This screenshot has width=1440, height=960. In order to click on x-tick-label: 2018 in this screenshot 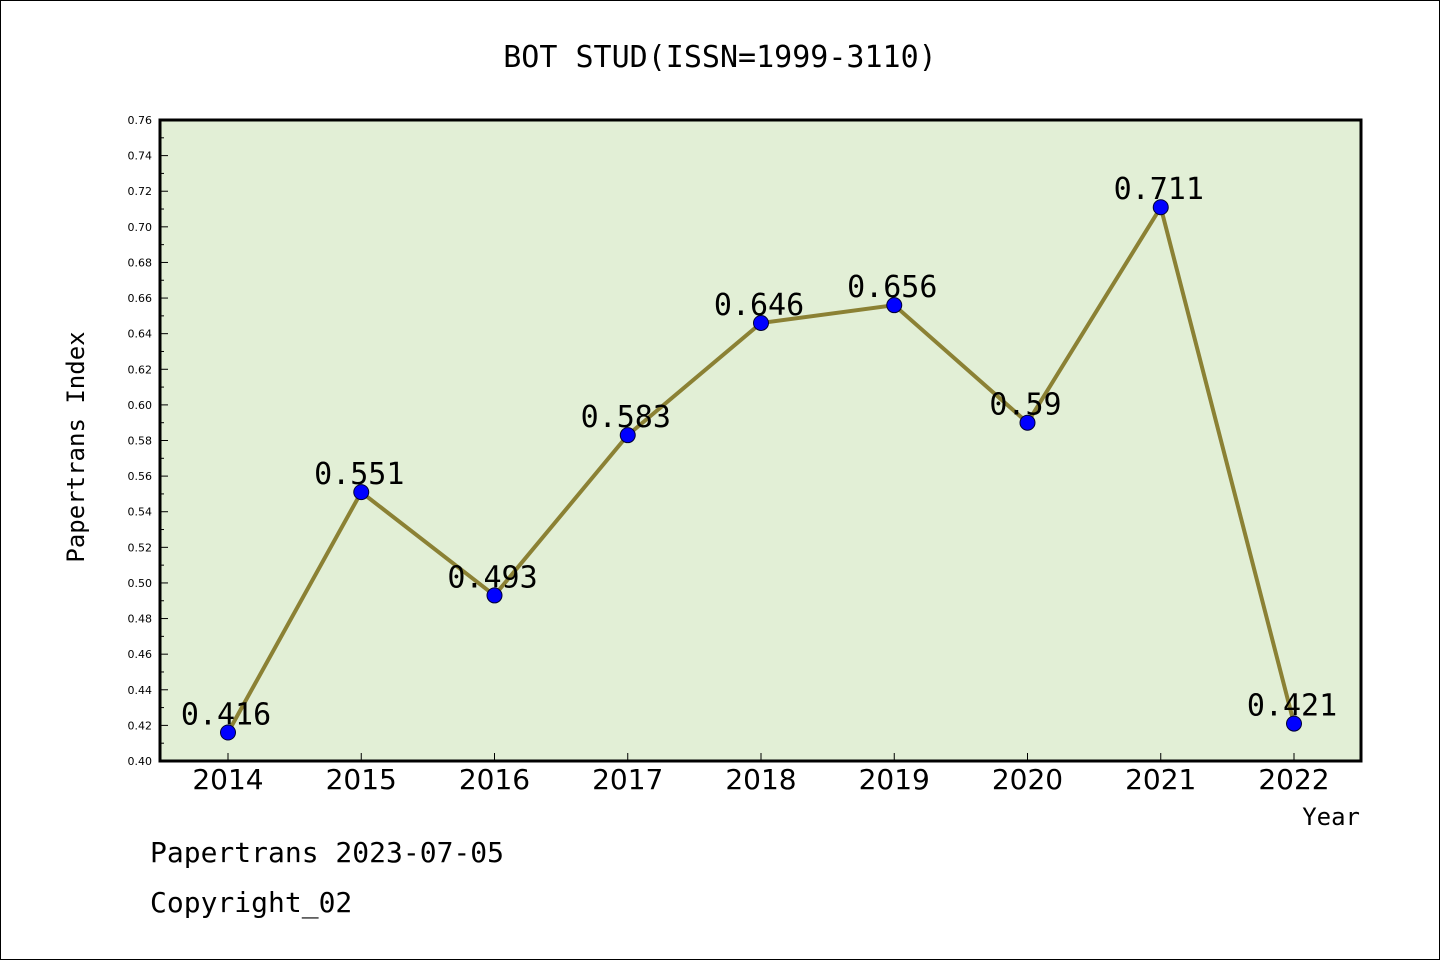, I will do `click(760, 779)`.